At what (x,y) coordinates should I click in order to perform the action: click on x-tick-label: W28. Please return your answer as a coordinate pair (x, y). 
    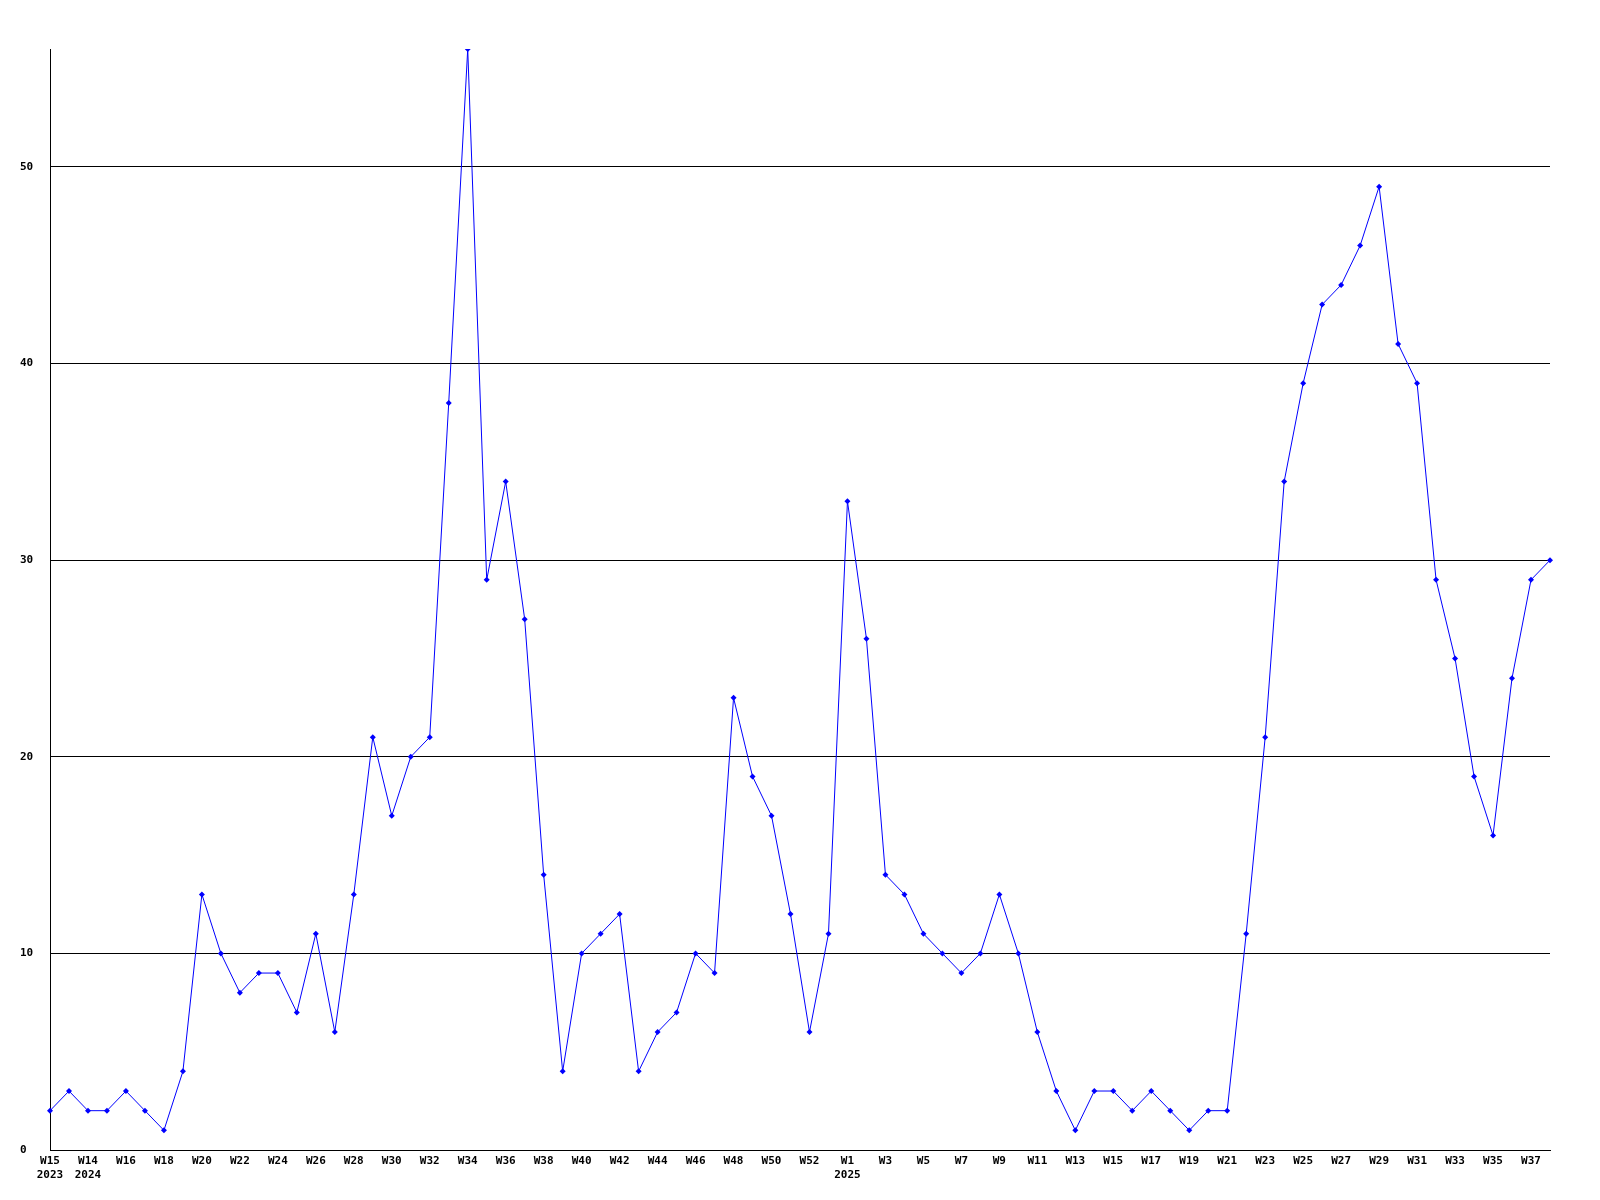
    Looking at the image, I should click on (353, 1161).